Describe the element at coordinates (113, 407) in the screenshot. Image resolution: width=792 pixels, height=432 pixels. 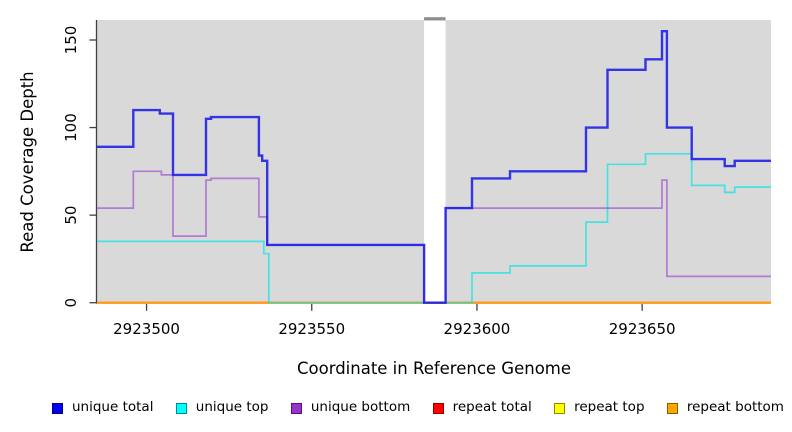
I see `legend-label-unique-total: unique total` at that location.